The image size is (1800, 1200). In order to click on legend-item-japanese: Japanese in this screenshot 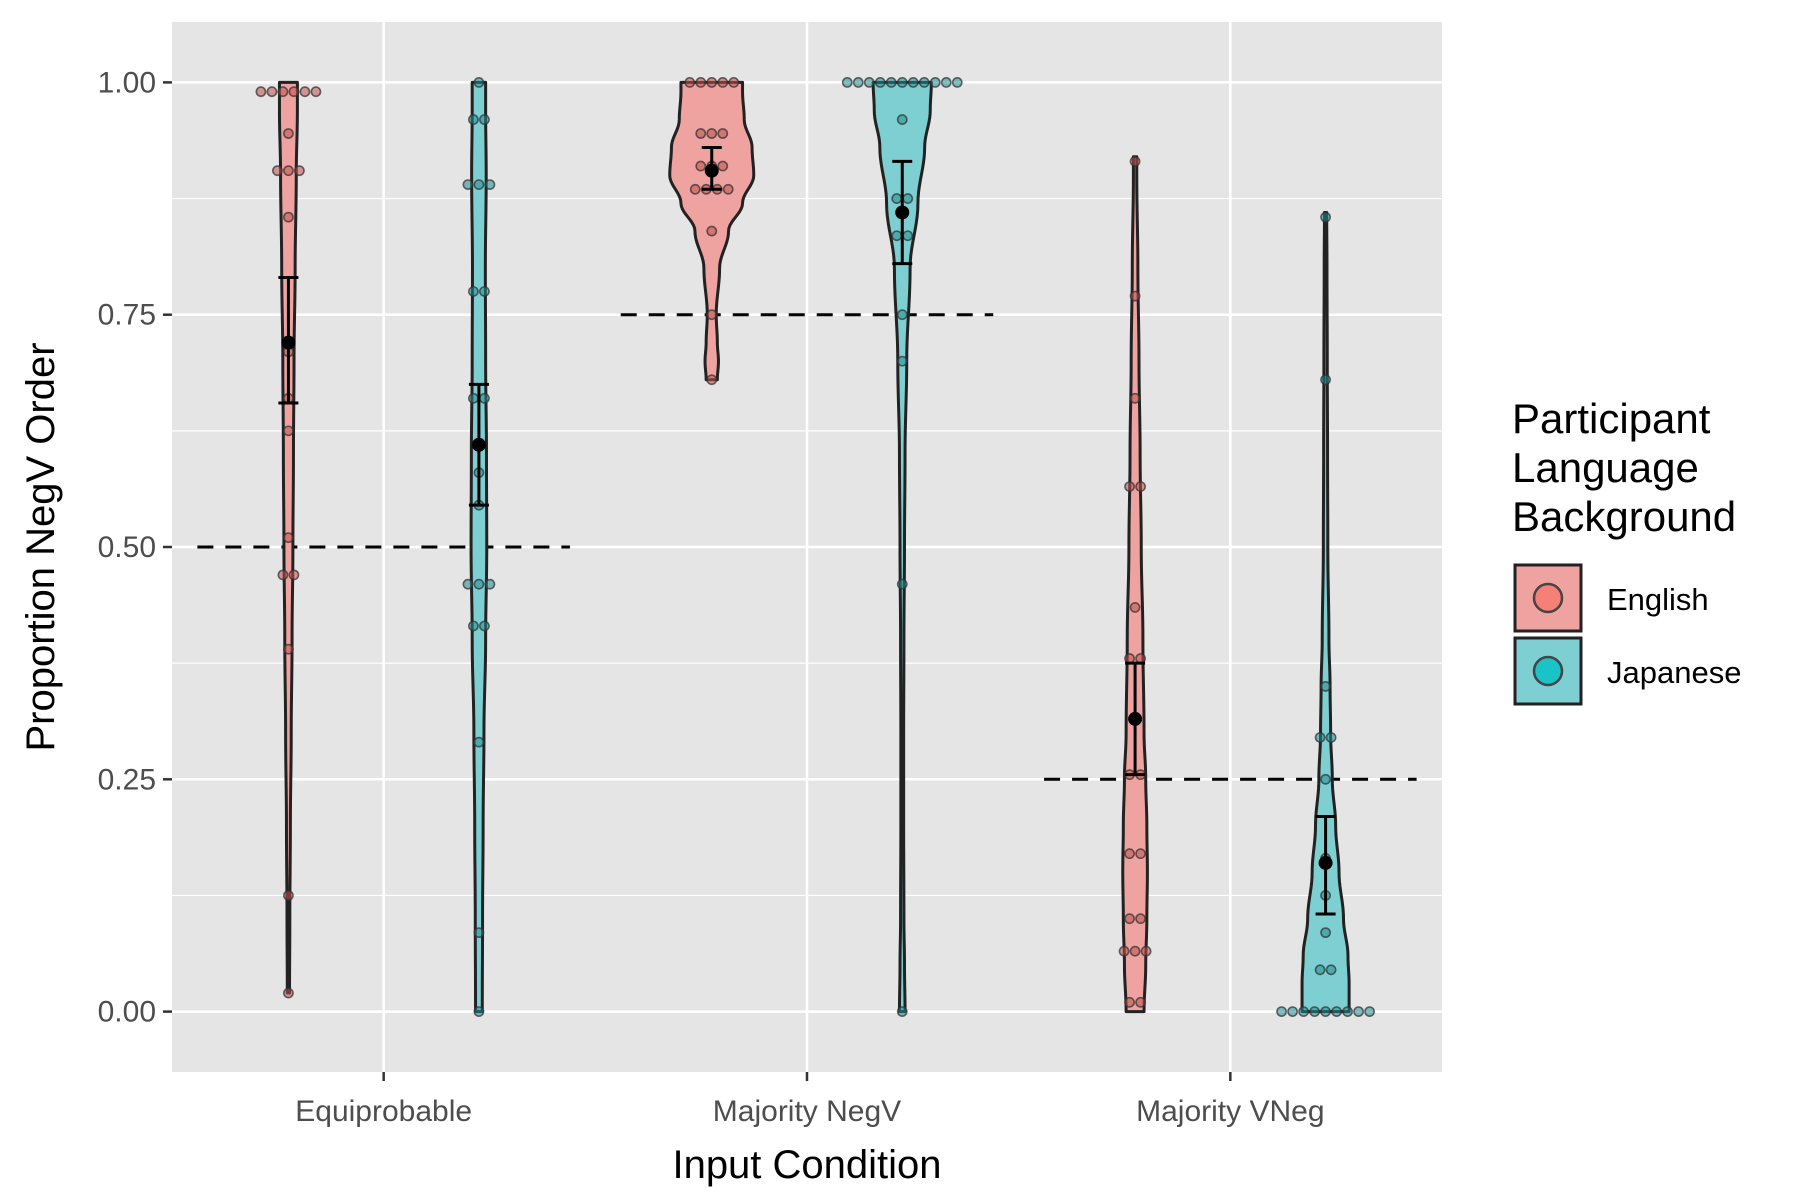, I will do `click(1627, 671)`.